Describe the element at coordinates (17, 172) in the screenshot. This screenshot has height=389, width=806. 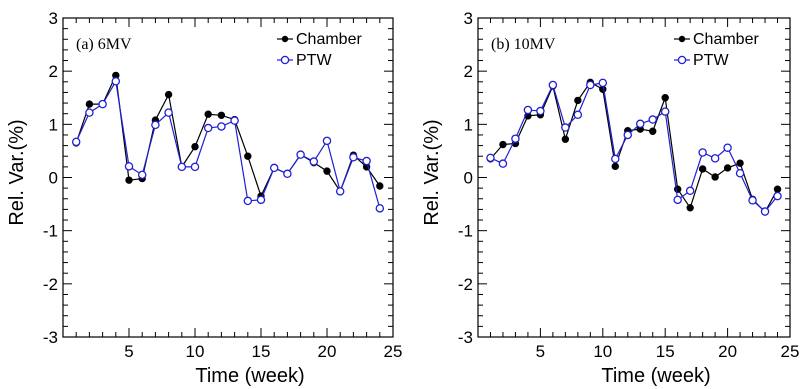
I see `y-axis-title: Rel. Var.(%)` at that location.